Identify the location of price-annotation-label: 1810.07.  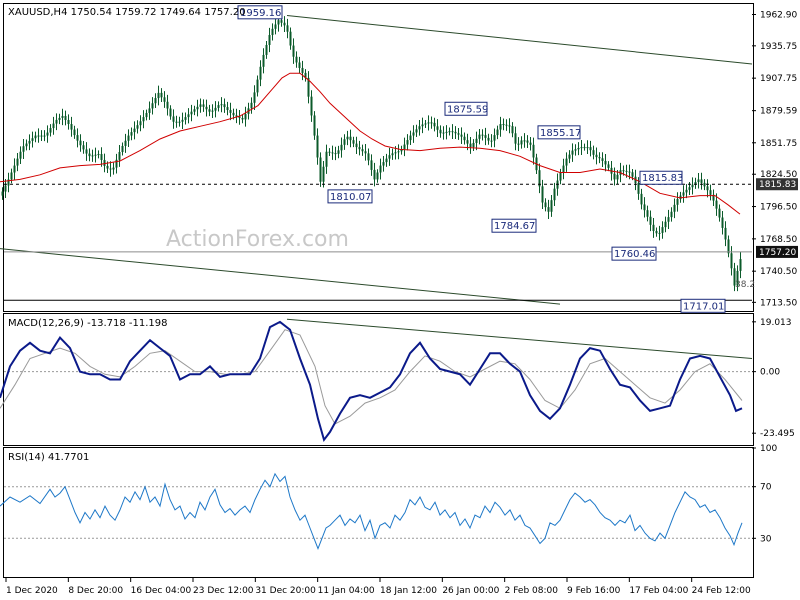
(350, 197).